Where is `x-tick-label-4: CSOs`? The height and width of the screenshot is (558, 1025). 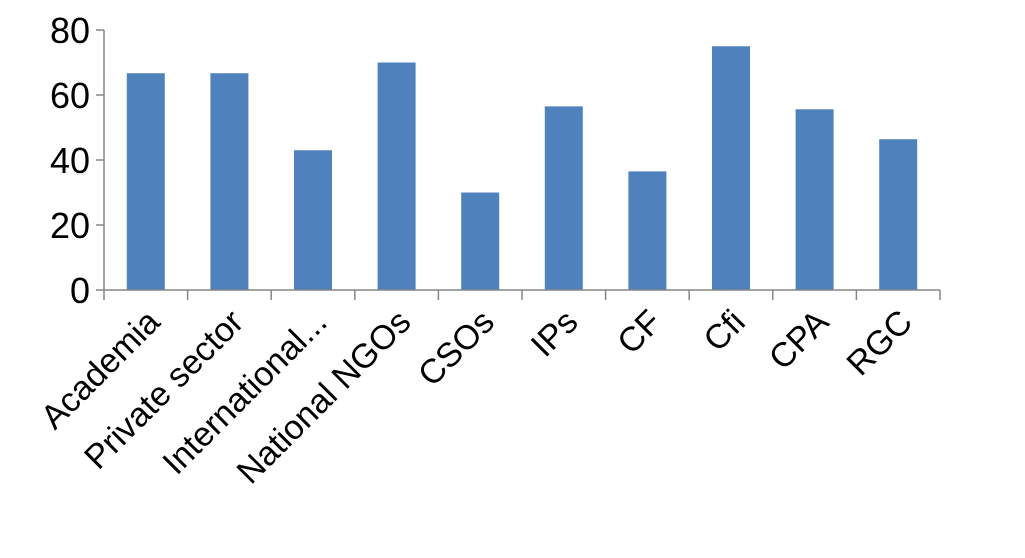
x-tick-label-4: CSOs is located at coordinates (456, 348).